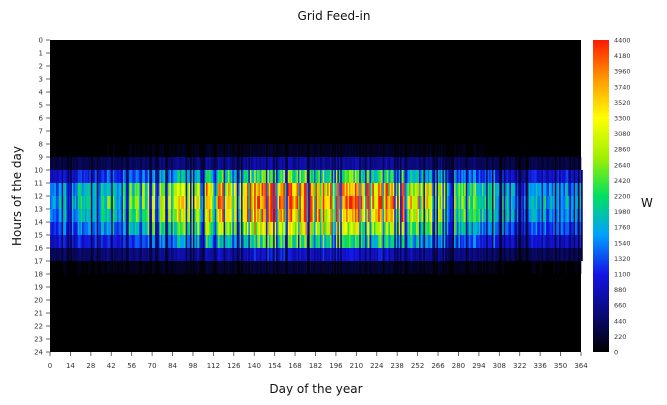  I want to click on x-tick-label: 224, so click(377, 366).